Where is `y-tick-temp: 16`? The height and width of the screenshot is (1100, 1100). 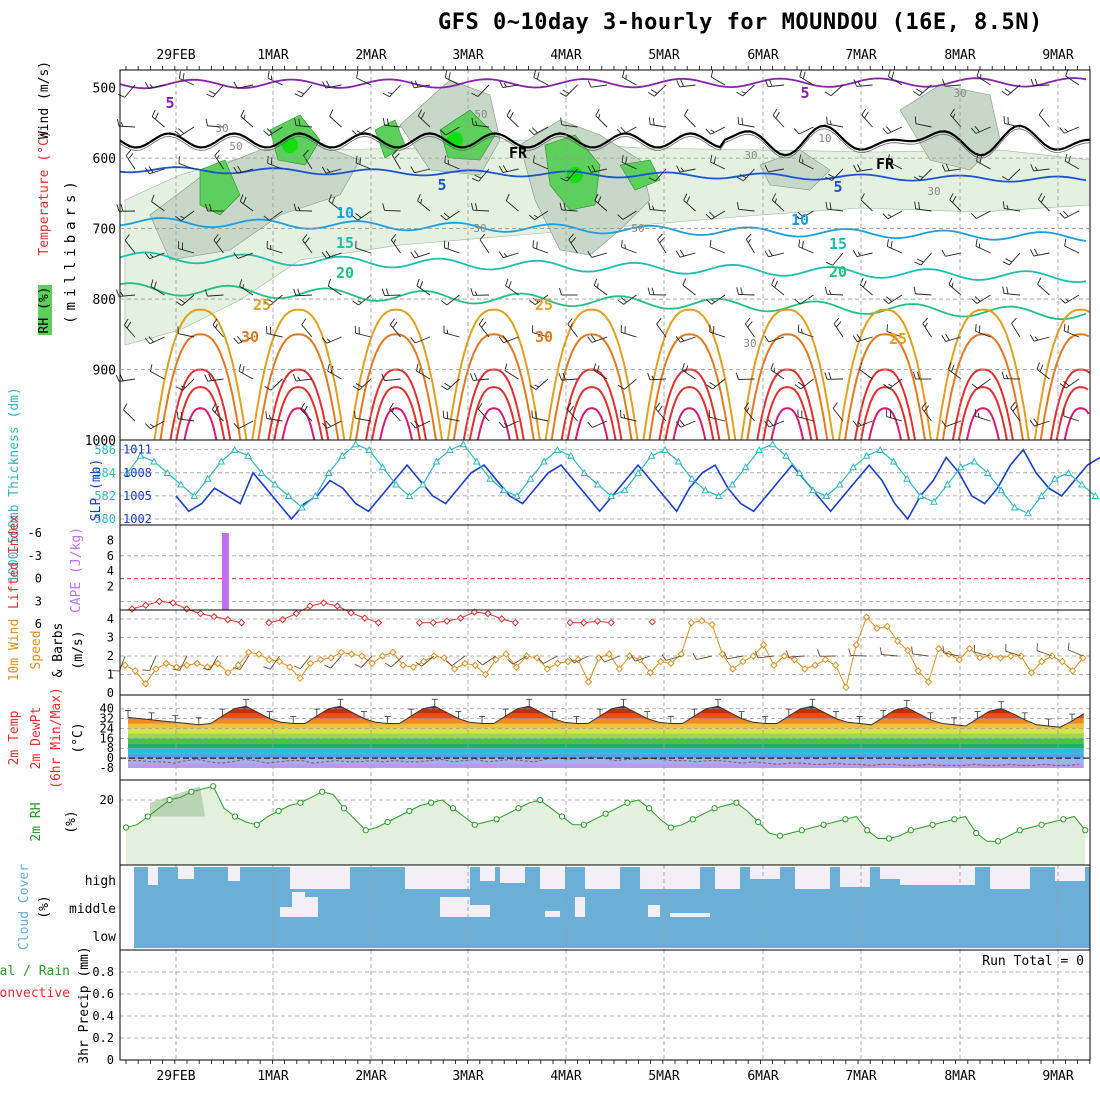
y-tick-temp: 16 is located at coordinates (107, 738).